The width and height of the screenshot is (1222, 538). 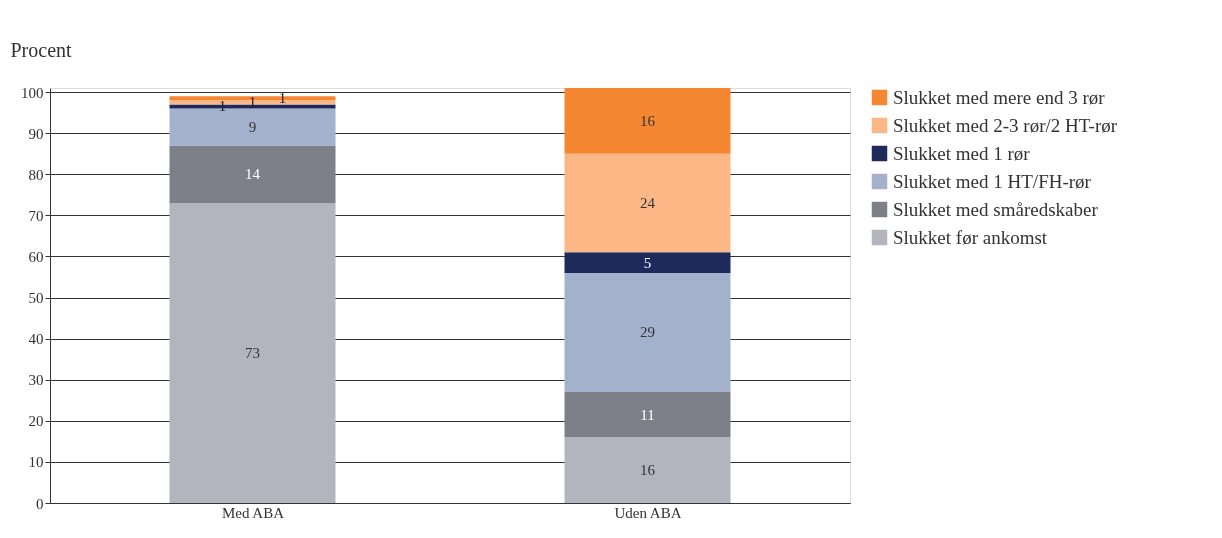 I want to click on data-label: 24, so click(x=648, y=203).